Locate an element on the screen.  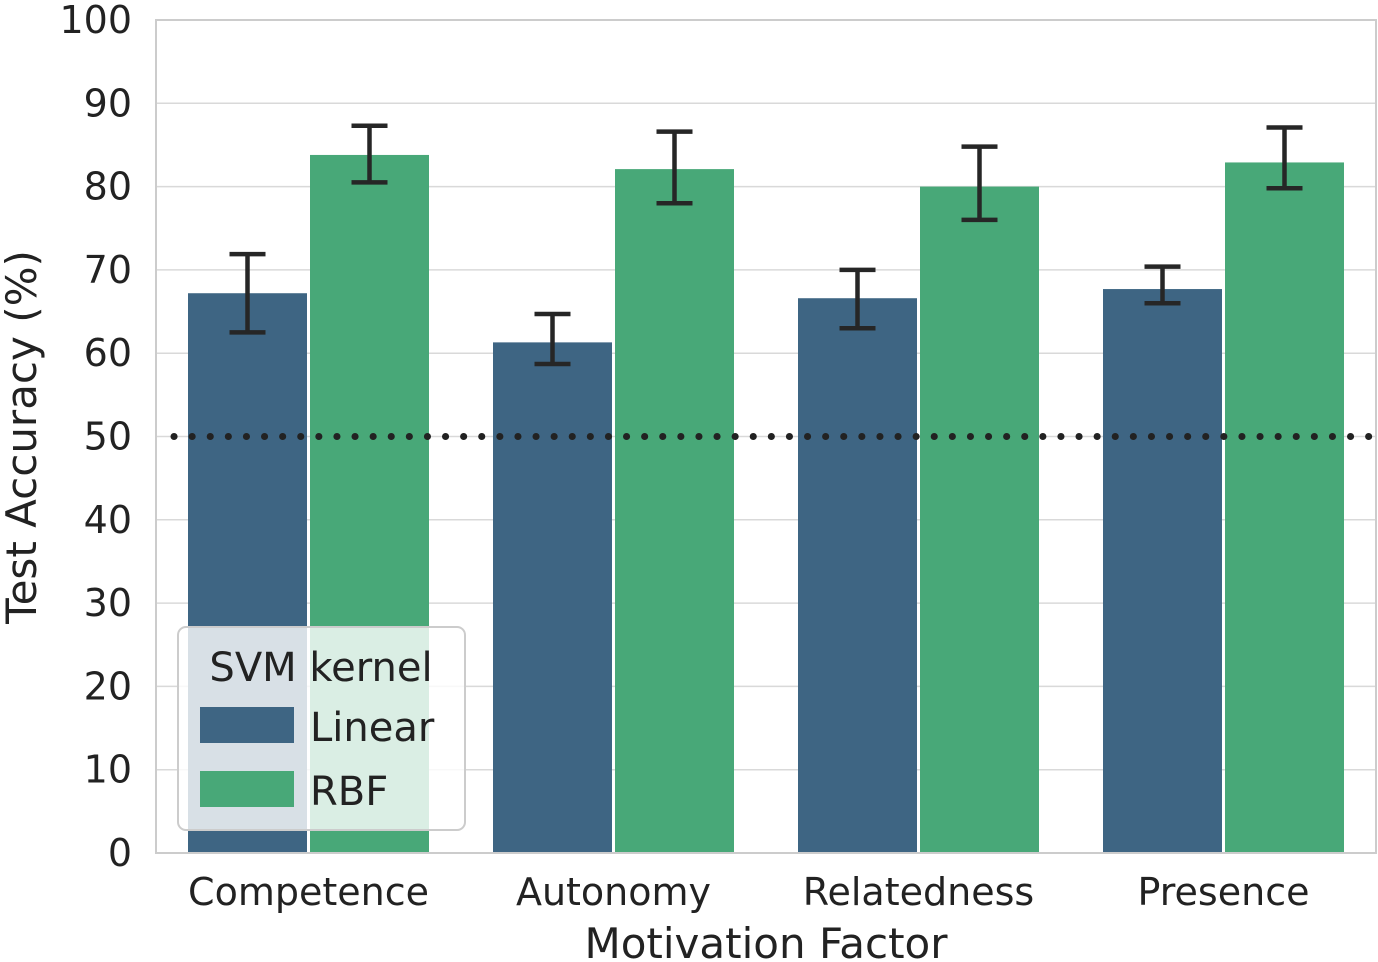
legend-label-rbf: RBF is located at coordinates (349, 792).